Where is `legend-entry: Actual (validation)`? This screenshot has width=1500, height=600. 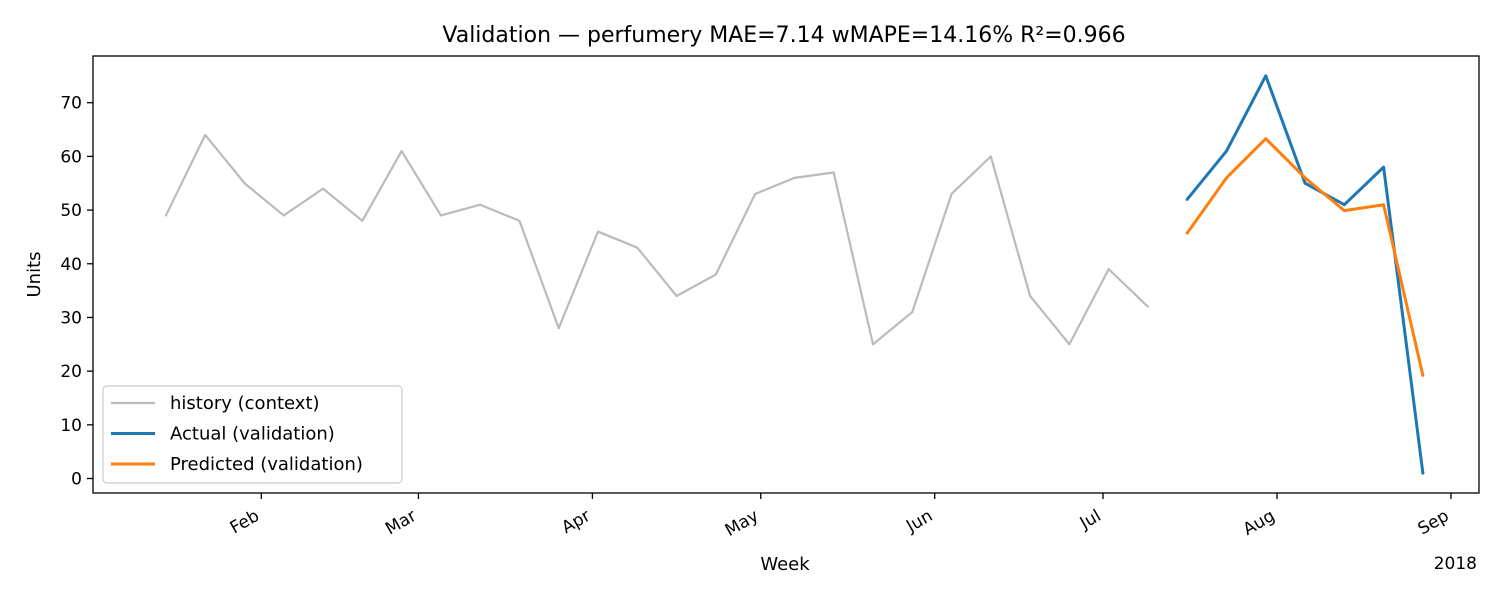 legend-entry: Actual (validation) is located at coordinates (252, 434).